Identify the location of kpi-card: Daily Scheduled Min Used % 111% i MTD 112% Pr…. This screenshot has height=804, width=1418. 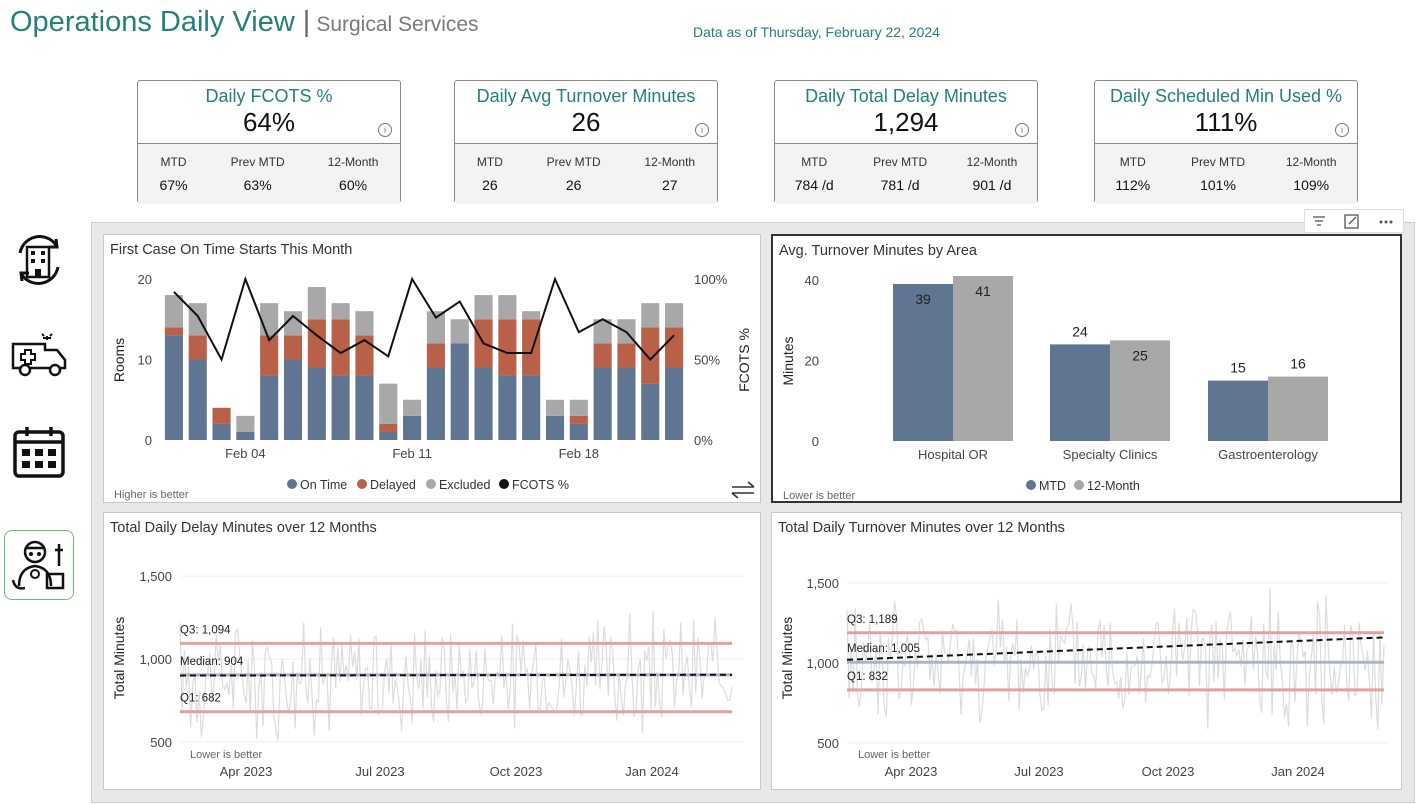
(1226, 142).